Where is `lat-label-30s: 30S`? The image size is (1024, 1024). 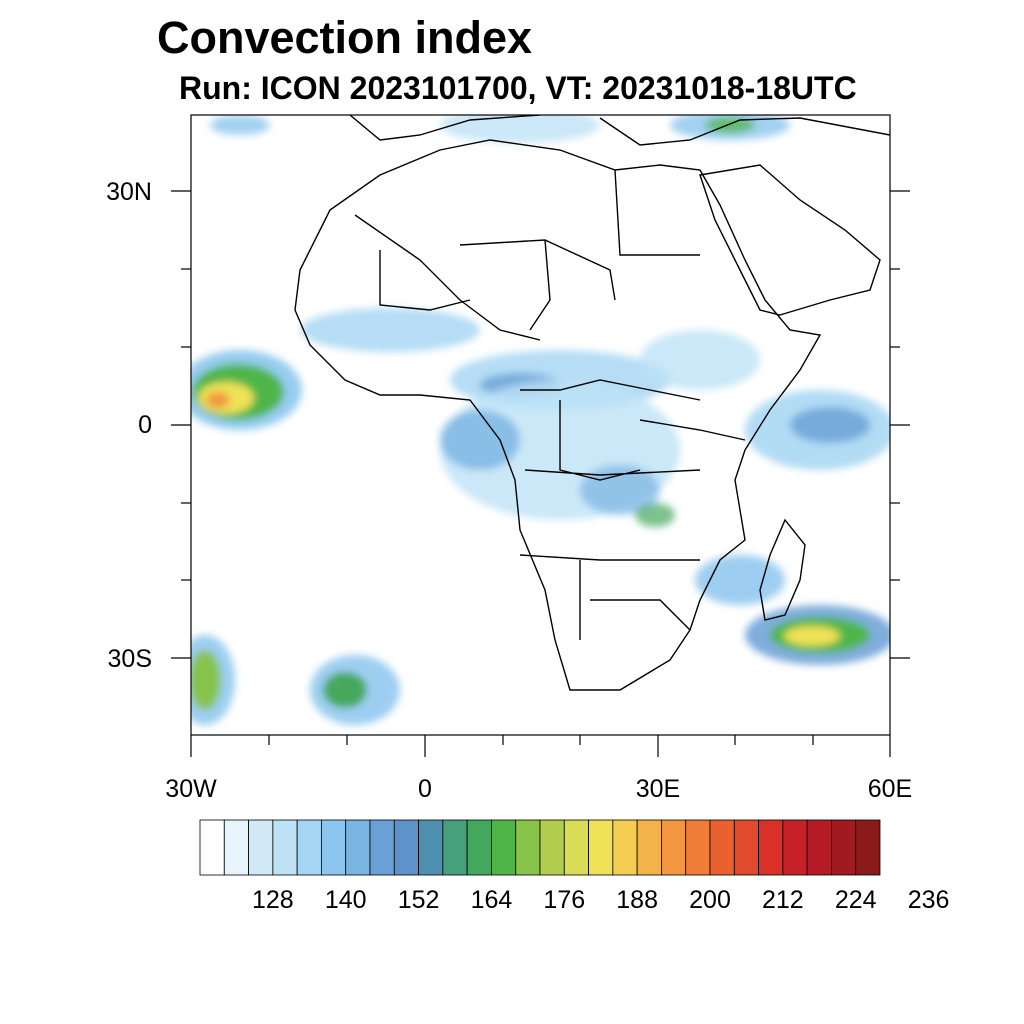
lat-label-30s: 30S is located at coordinates (129, 659).